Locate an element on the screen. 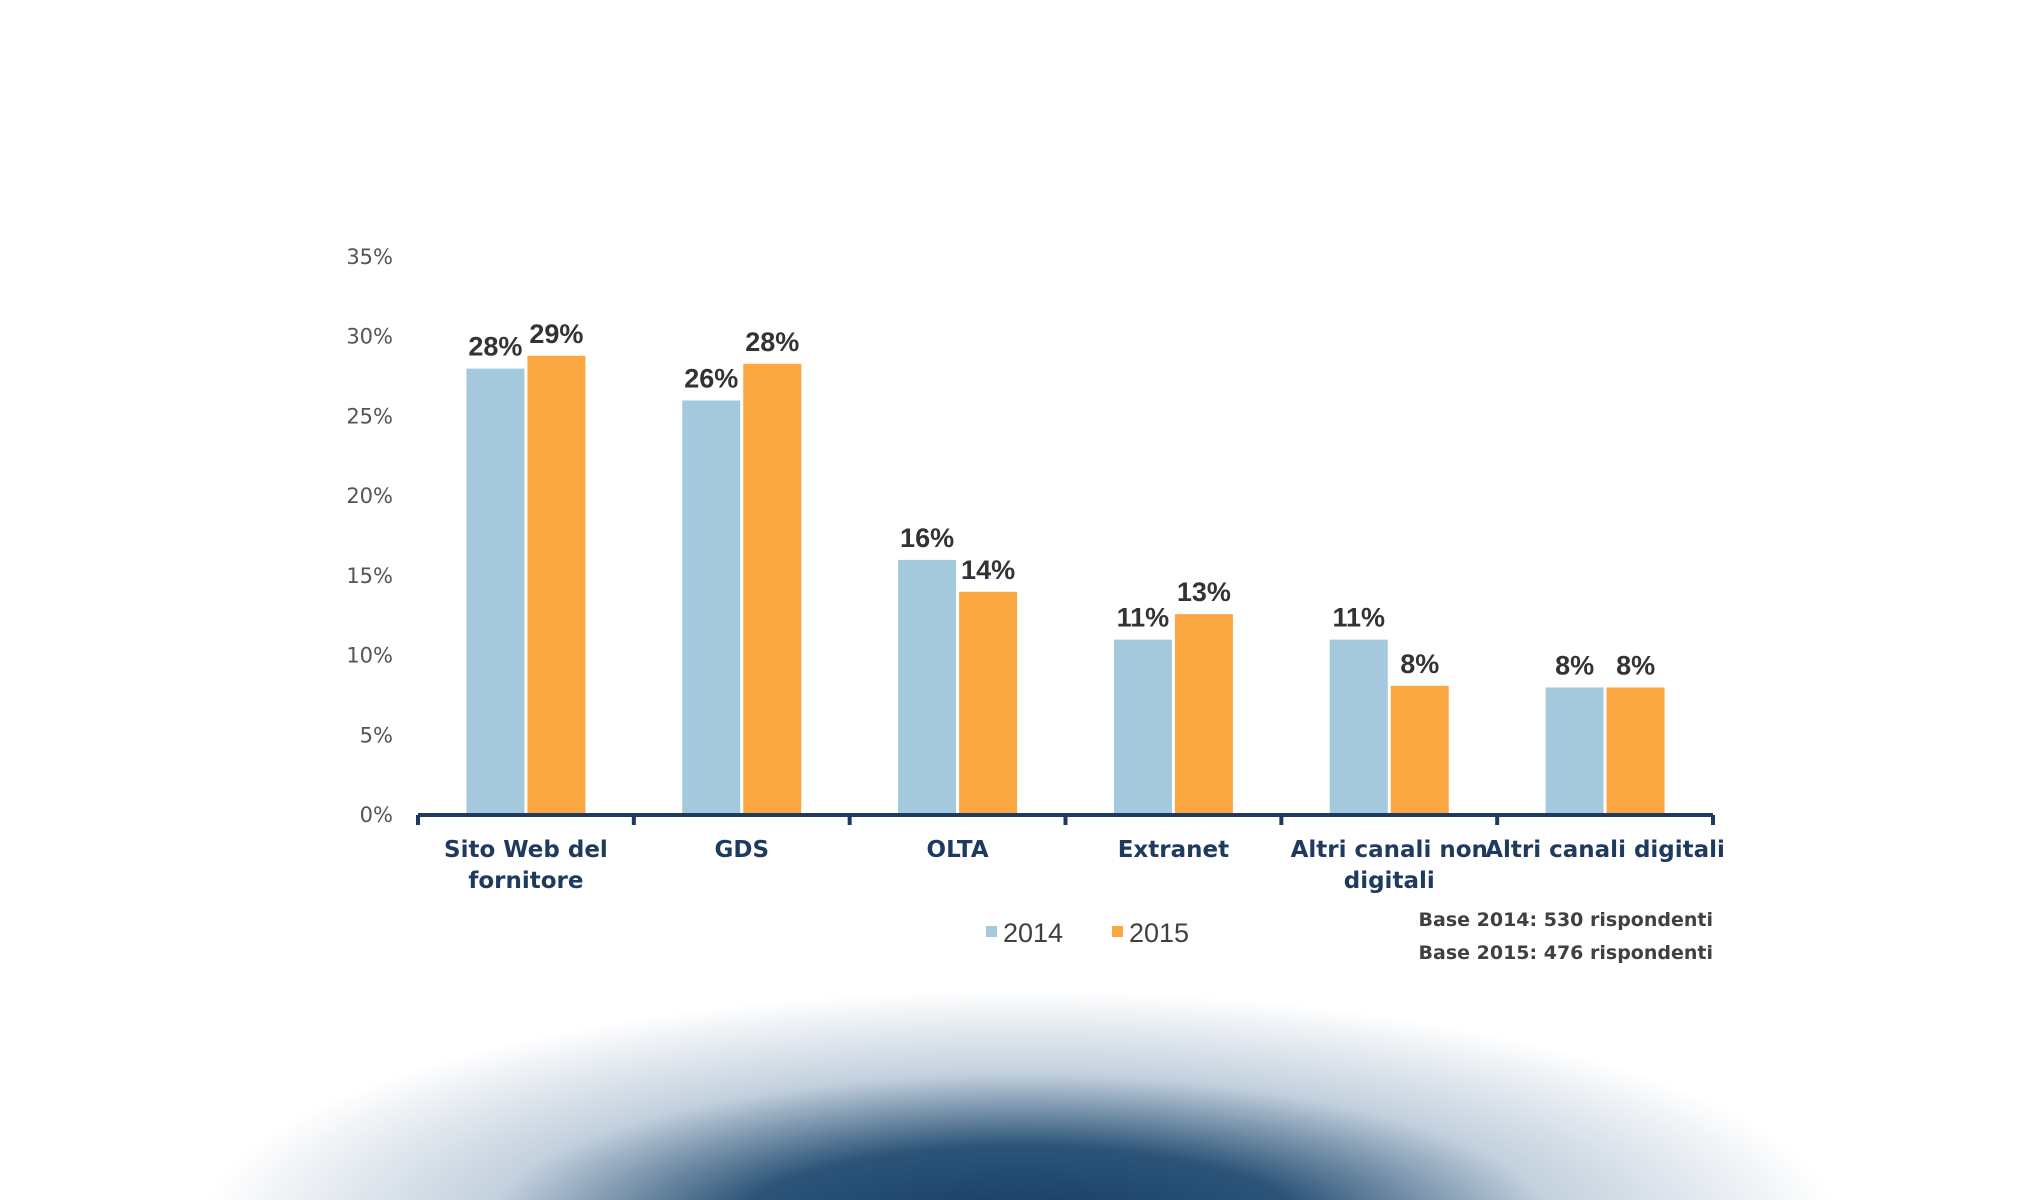 The height and width of the screenshot is (1200, 2040). value-label-2014: 28% is located at coordinates (495, 347).